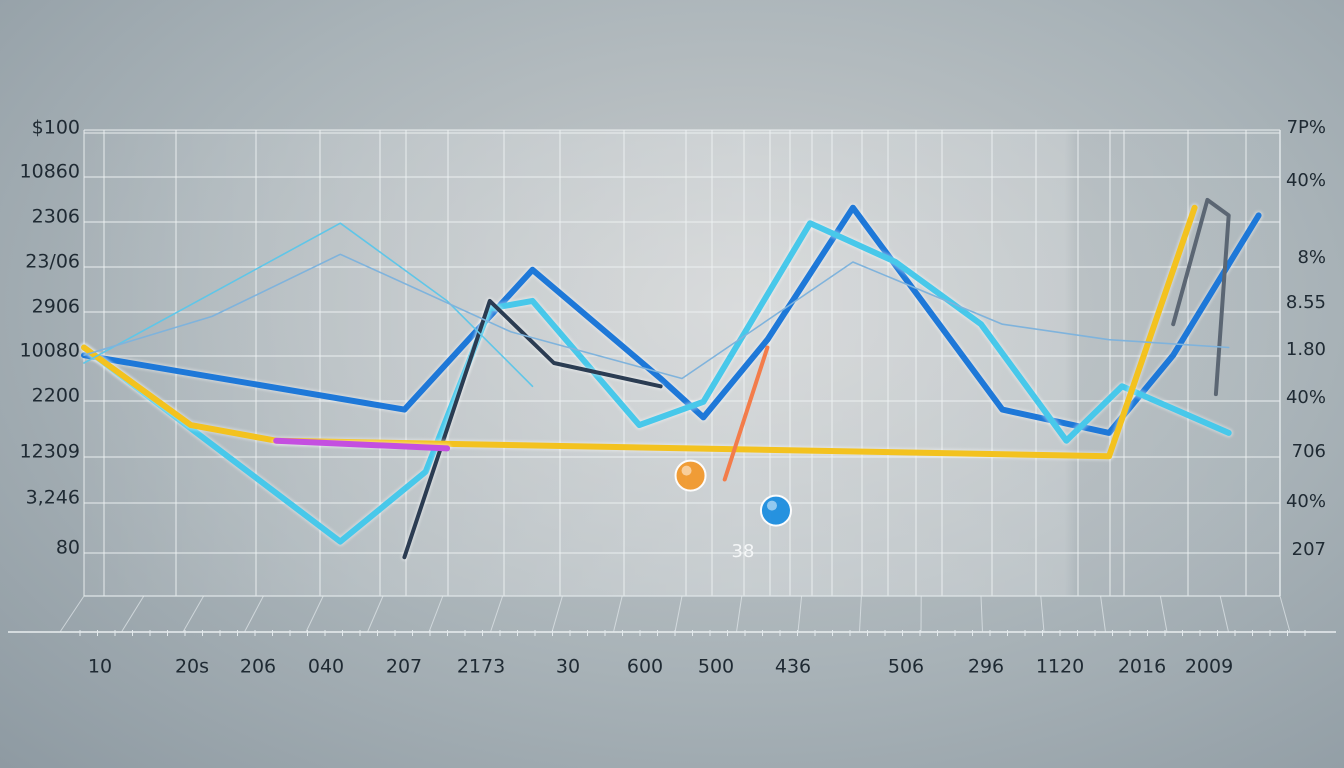 The height and width of the screenshot is (768, 1344). I want to click on x-tick-label: 30, so click(568, 667).